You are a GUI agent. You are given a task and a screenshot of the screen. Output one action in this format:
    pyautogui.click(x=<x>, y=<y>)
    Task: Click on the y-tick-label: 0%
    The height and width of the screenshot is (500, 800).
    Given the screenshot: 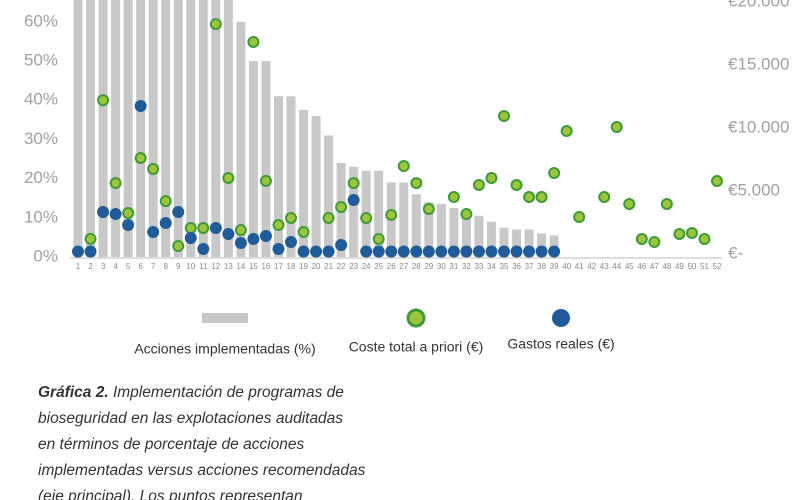 What is the action you would take?
    pyautogui.click(x=45, y=255)
    